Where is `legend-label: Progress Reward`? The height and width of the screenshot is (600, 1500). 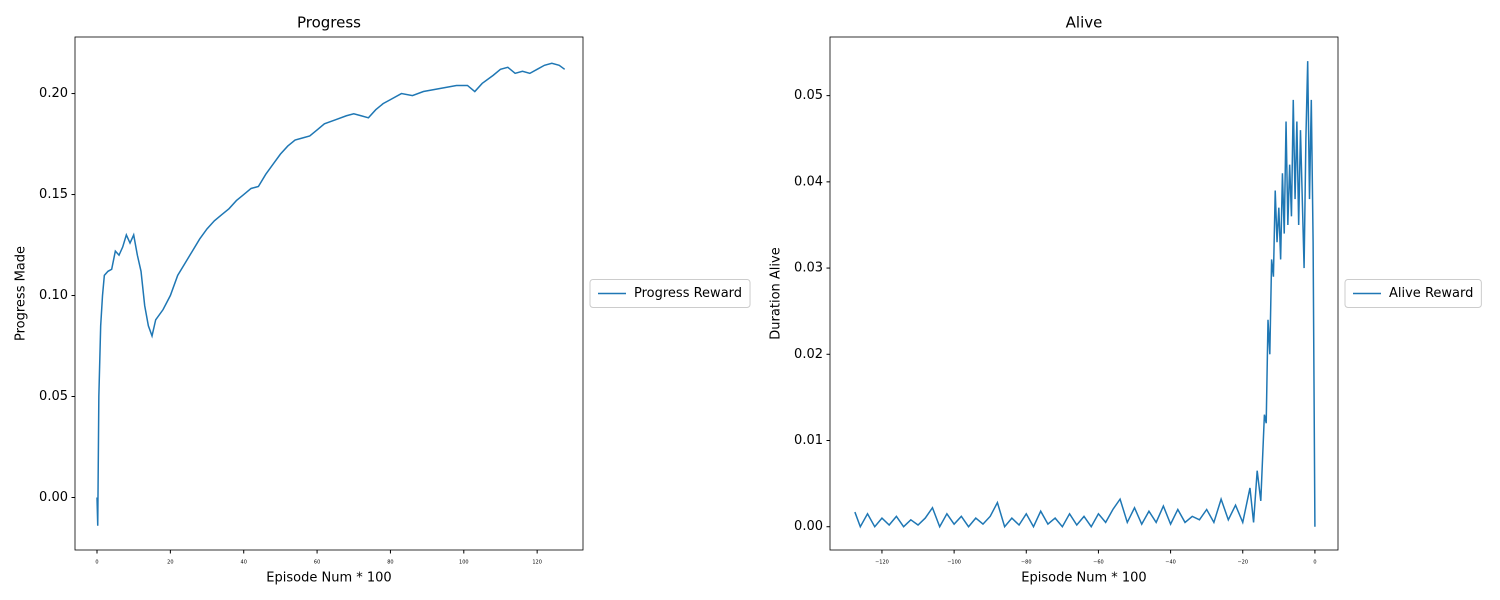 legend-label: Progress Reward is located at coordinates (688, 293).